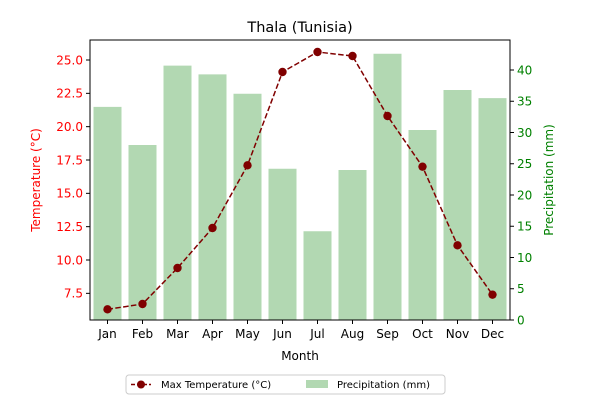  What do you see at coordinates (177, 192) in the screenshot?
I see `precipitation-bar-mar` at bounding box center [177, 192].